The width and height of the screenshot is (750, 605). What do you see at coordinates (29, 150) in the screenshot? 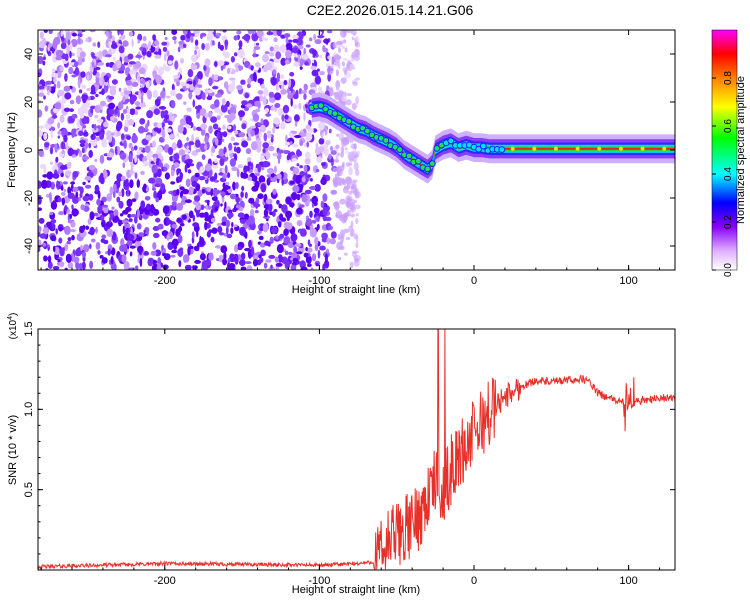
I see `y-tick-label: 0` at bounding box center [29, 150].